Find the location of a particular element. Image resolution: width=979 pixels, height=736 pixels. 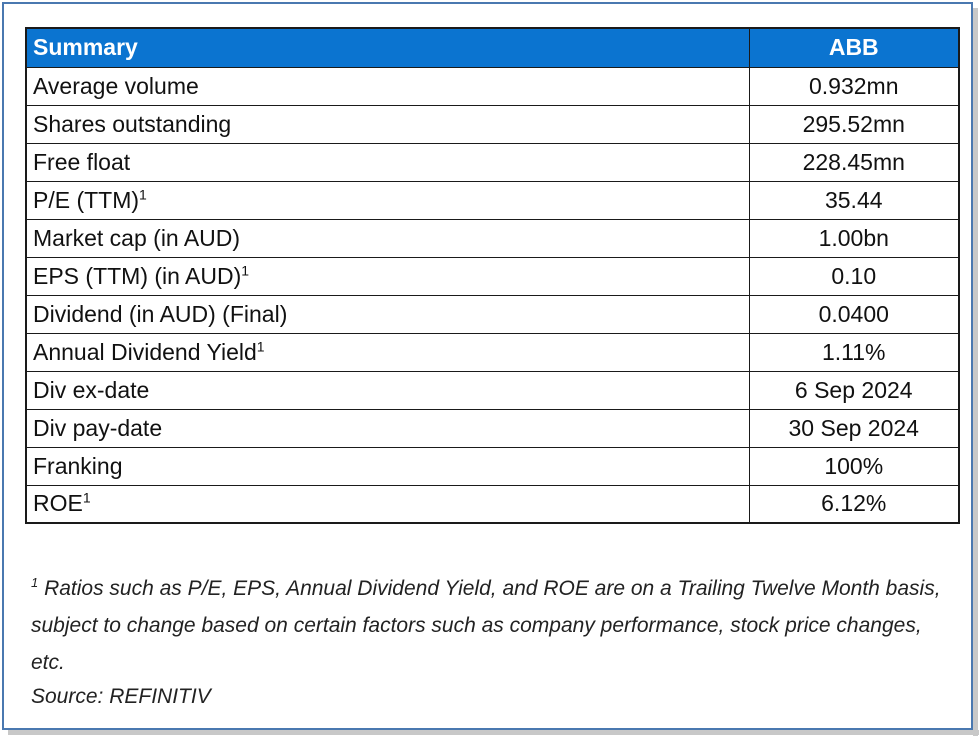

row-label: EPS (TTM) (in AUD)1 is located at coordinates (387, 276).